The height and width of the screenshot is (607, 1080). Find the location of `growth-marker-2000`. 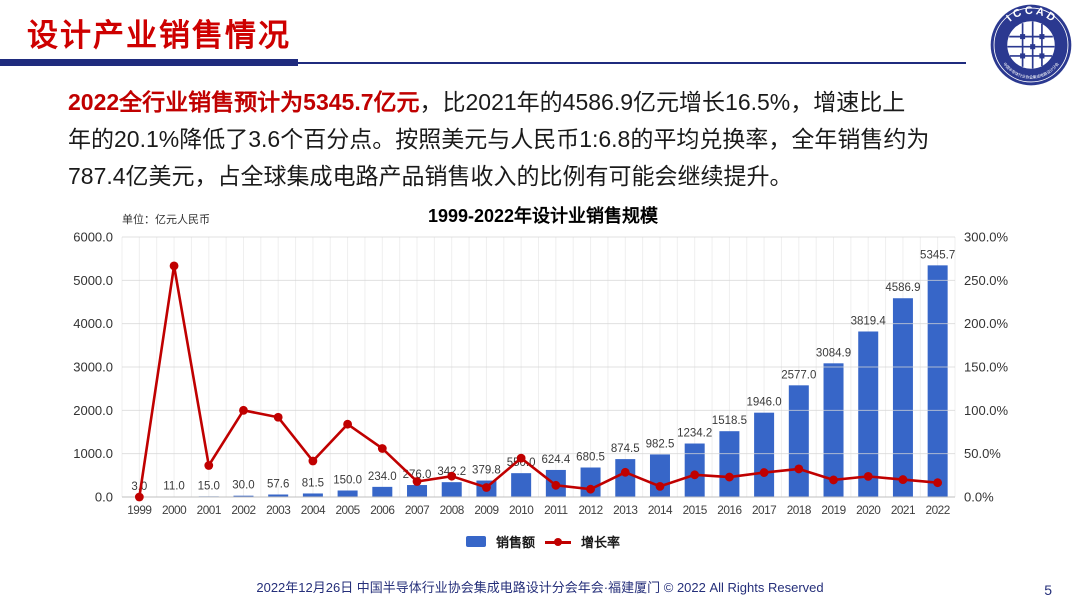

growth-marker-2000 is located at coordinates (174, 266).